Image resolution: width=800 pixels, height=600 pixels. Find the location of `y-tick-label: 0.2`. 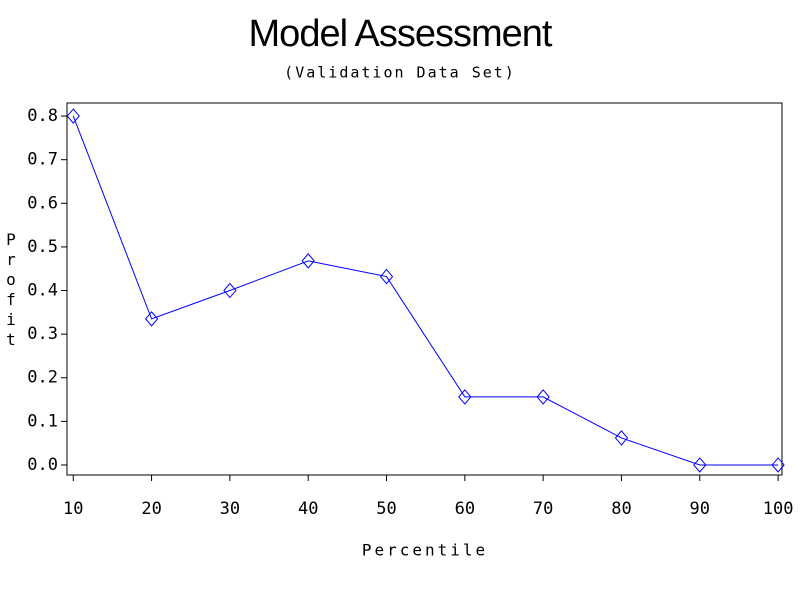

y-tick-label: 0.2 is located at coordinates (42, 378).